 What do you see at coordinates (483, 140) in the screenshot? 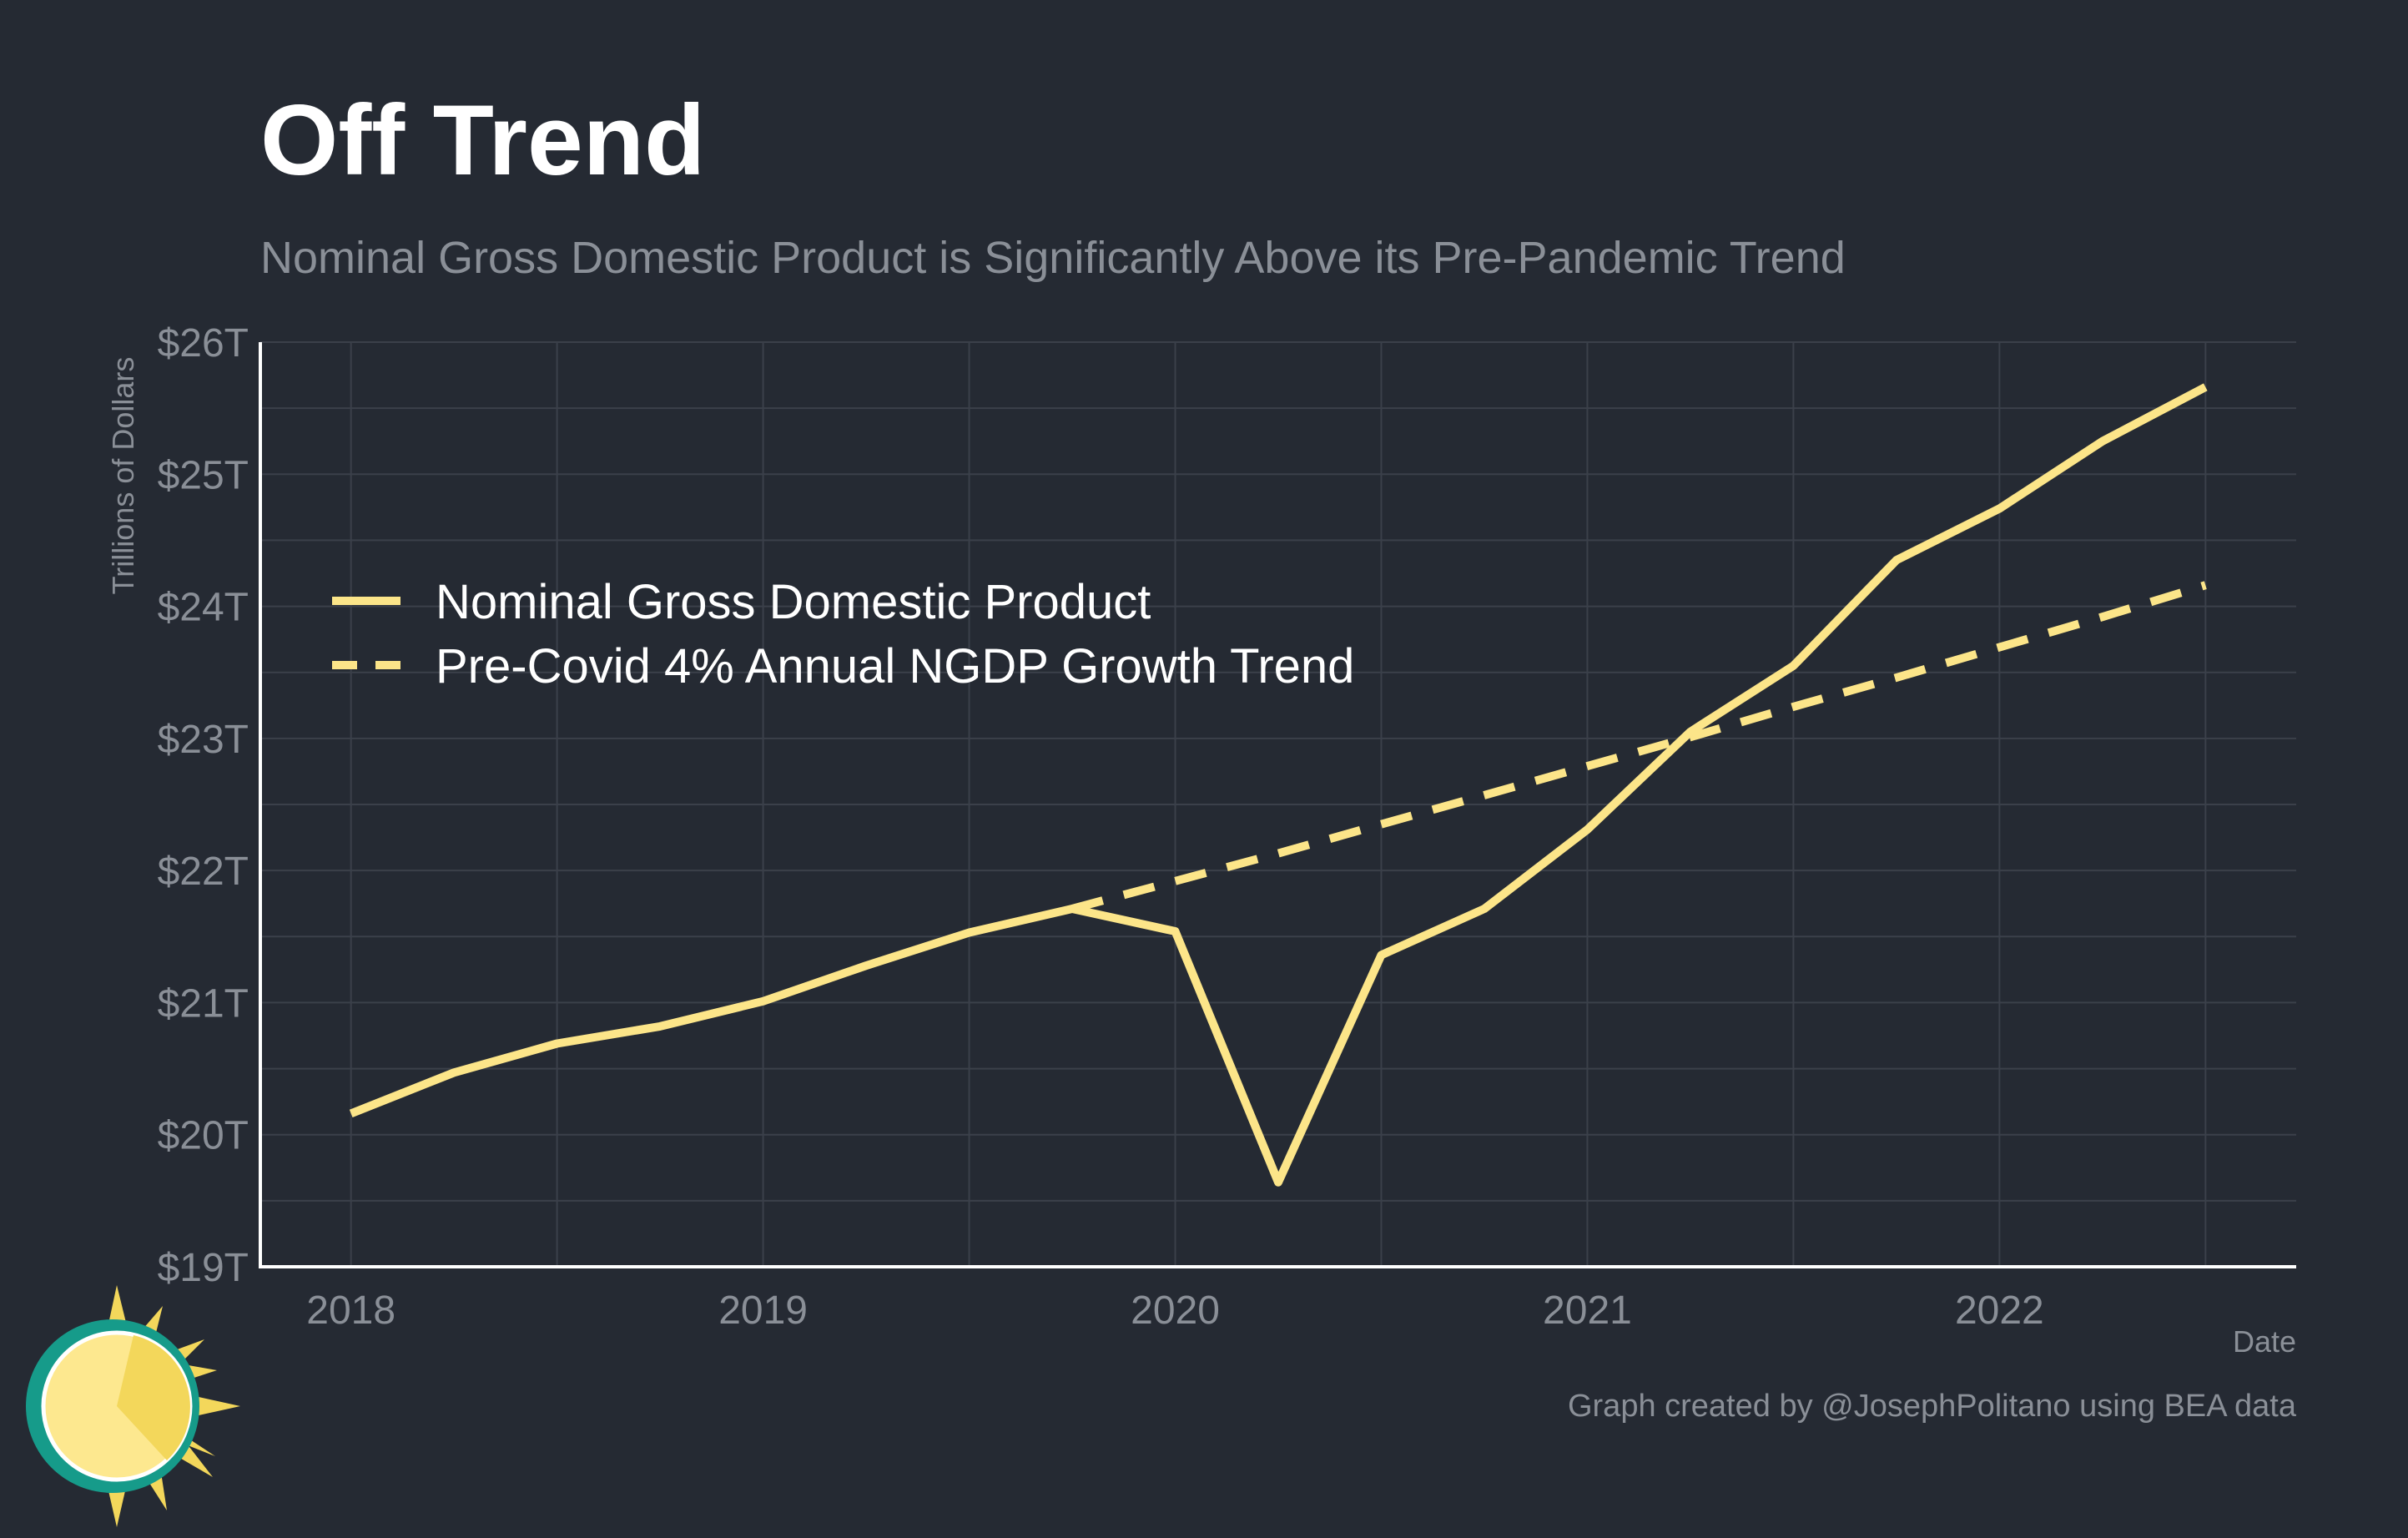
I see `chart-title: Off Trend` at bounding box center [483, 140].